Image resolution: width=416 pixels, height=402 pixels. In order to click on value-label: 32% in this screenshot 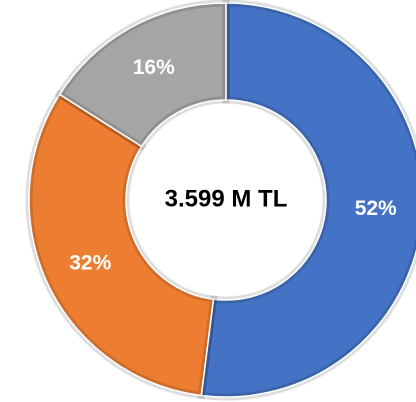, I will do `click(90, 262)`.